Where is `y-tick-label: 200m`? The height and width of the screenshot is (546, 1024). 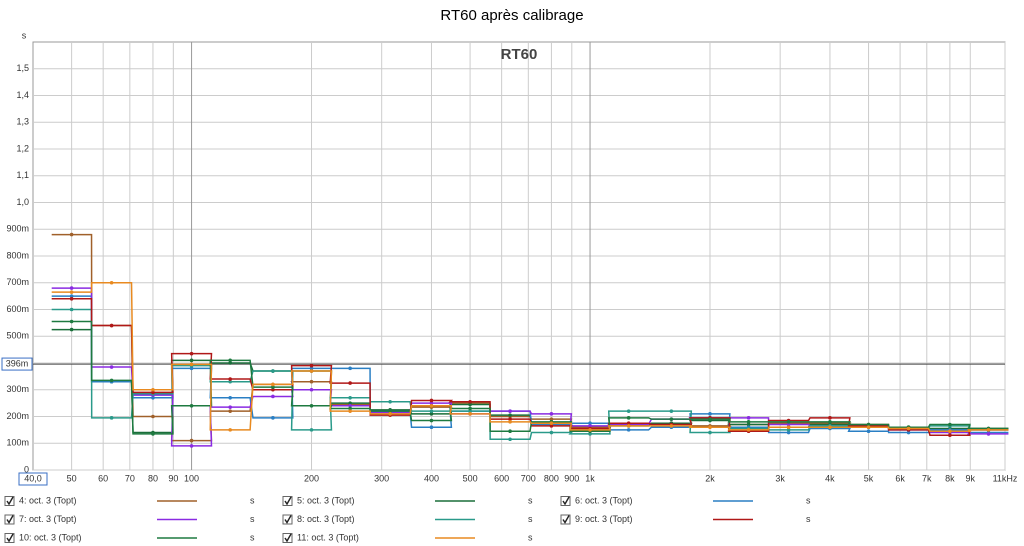
y-tick-label: 200m is located at coordinates (17, 416).